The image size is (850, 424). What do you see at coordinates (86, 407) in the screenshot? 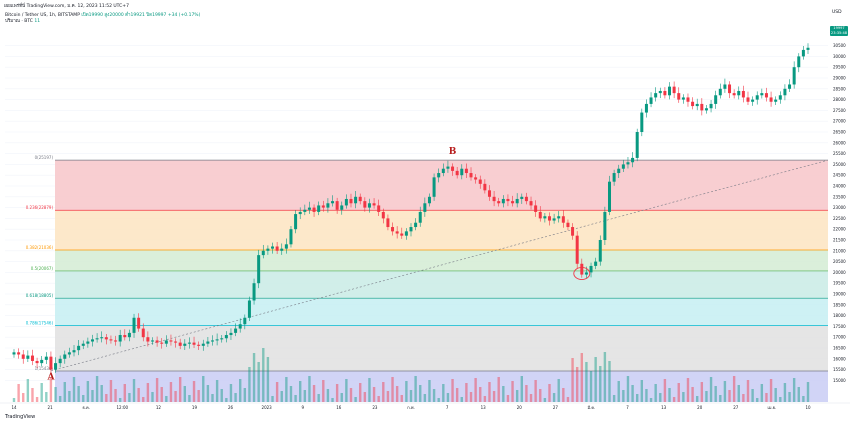
I see `time-tick-label: ธ.ค.` at bounding box center [86, 407].